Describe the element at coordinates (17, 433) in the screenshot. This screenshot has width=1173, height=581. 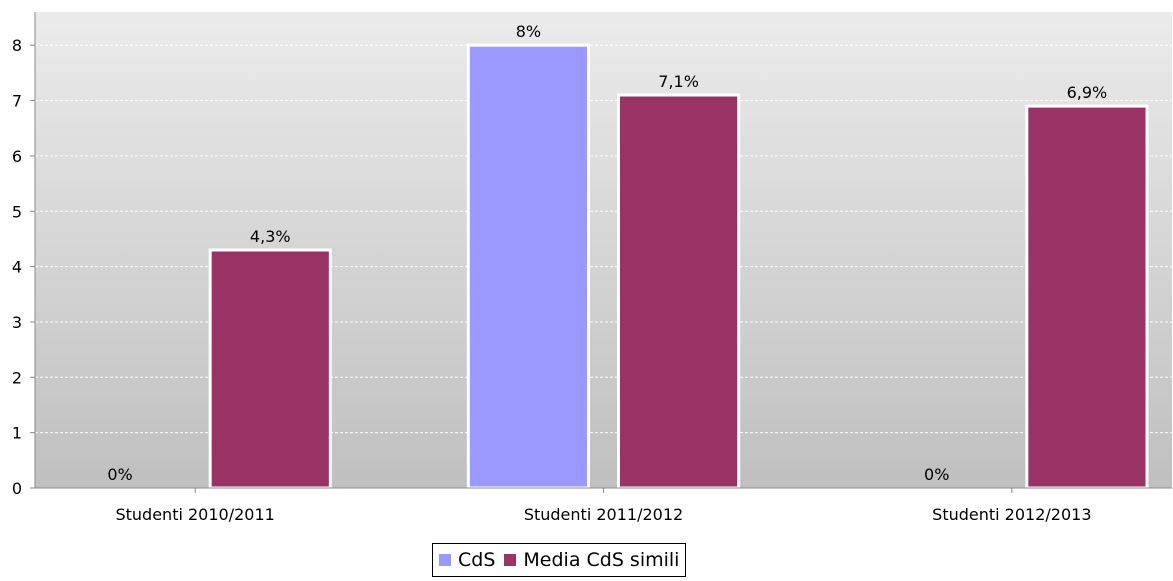
I see `y-tick-label: 1` at that location.